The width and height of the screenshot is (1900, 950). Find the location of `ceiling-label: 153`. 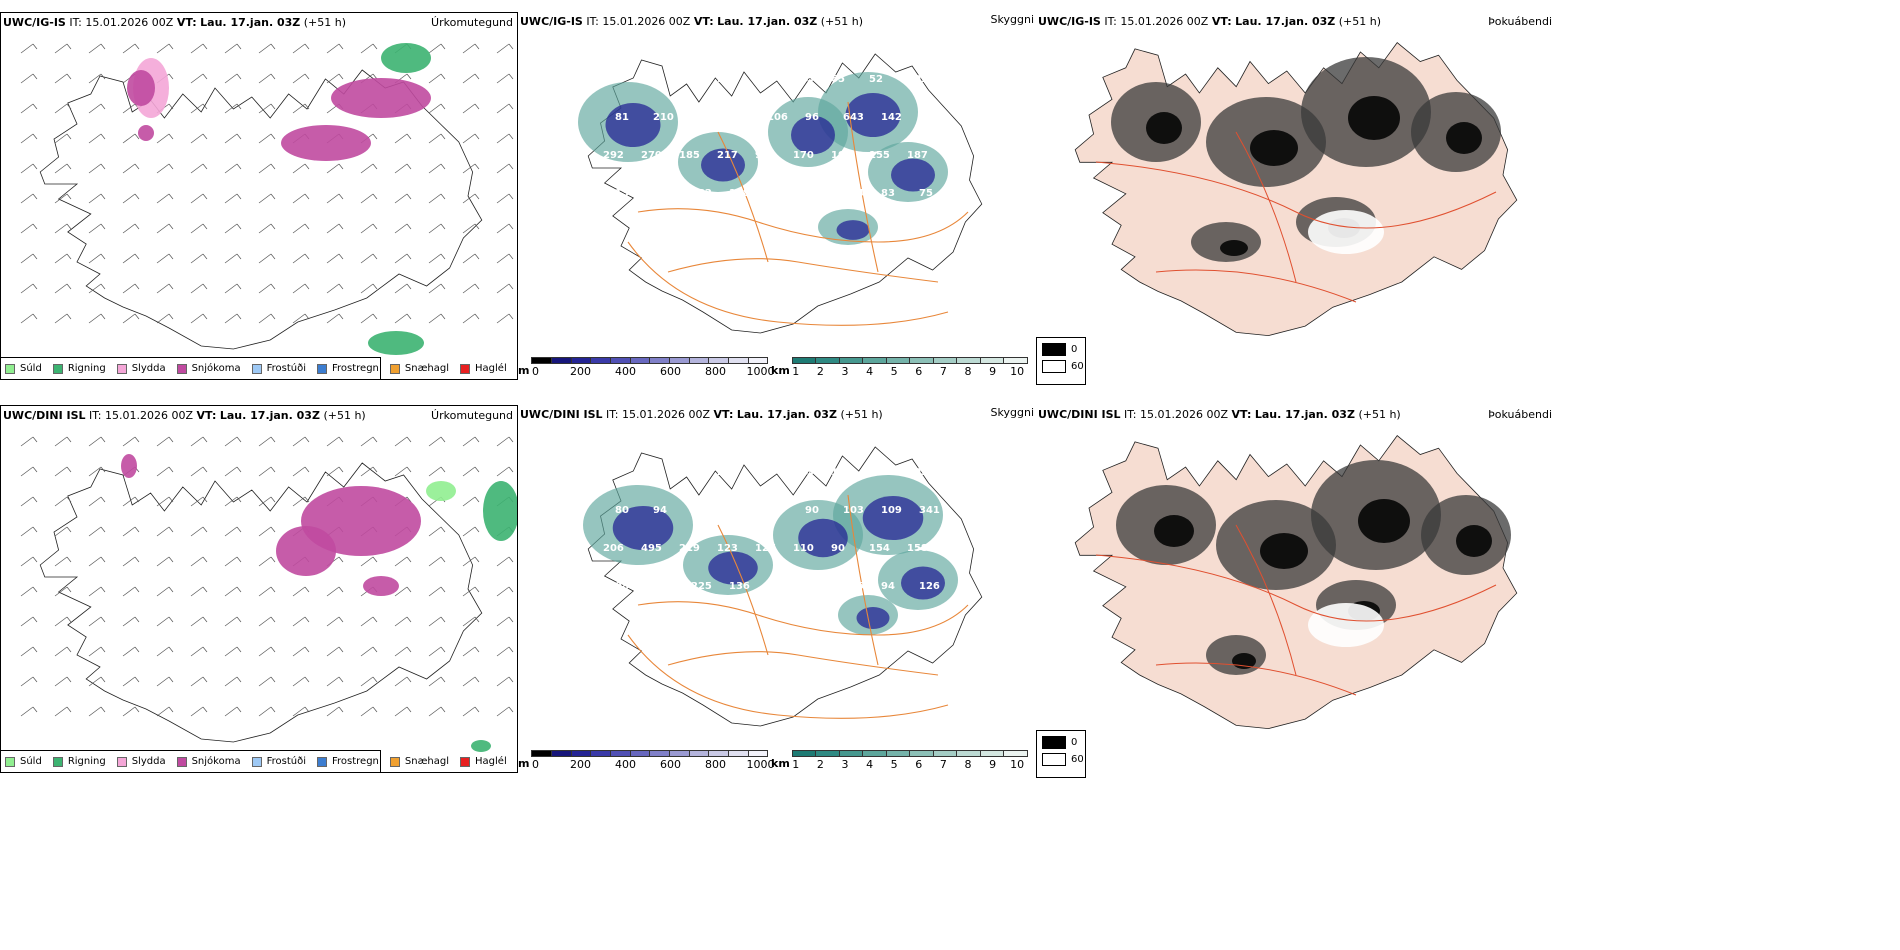

ceiling-label: 153 is located at coordinates (651, 231).